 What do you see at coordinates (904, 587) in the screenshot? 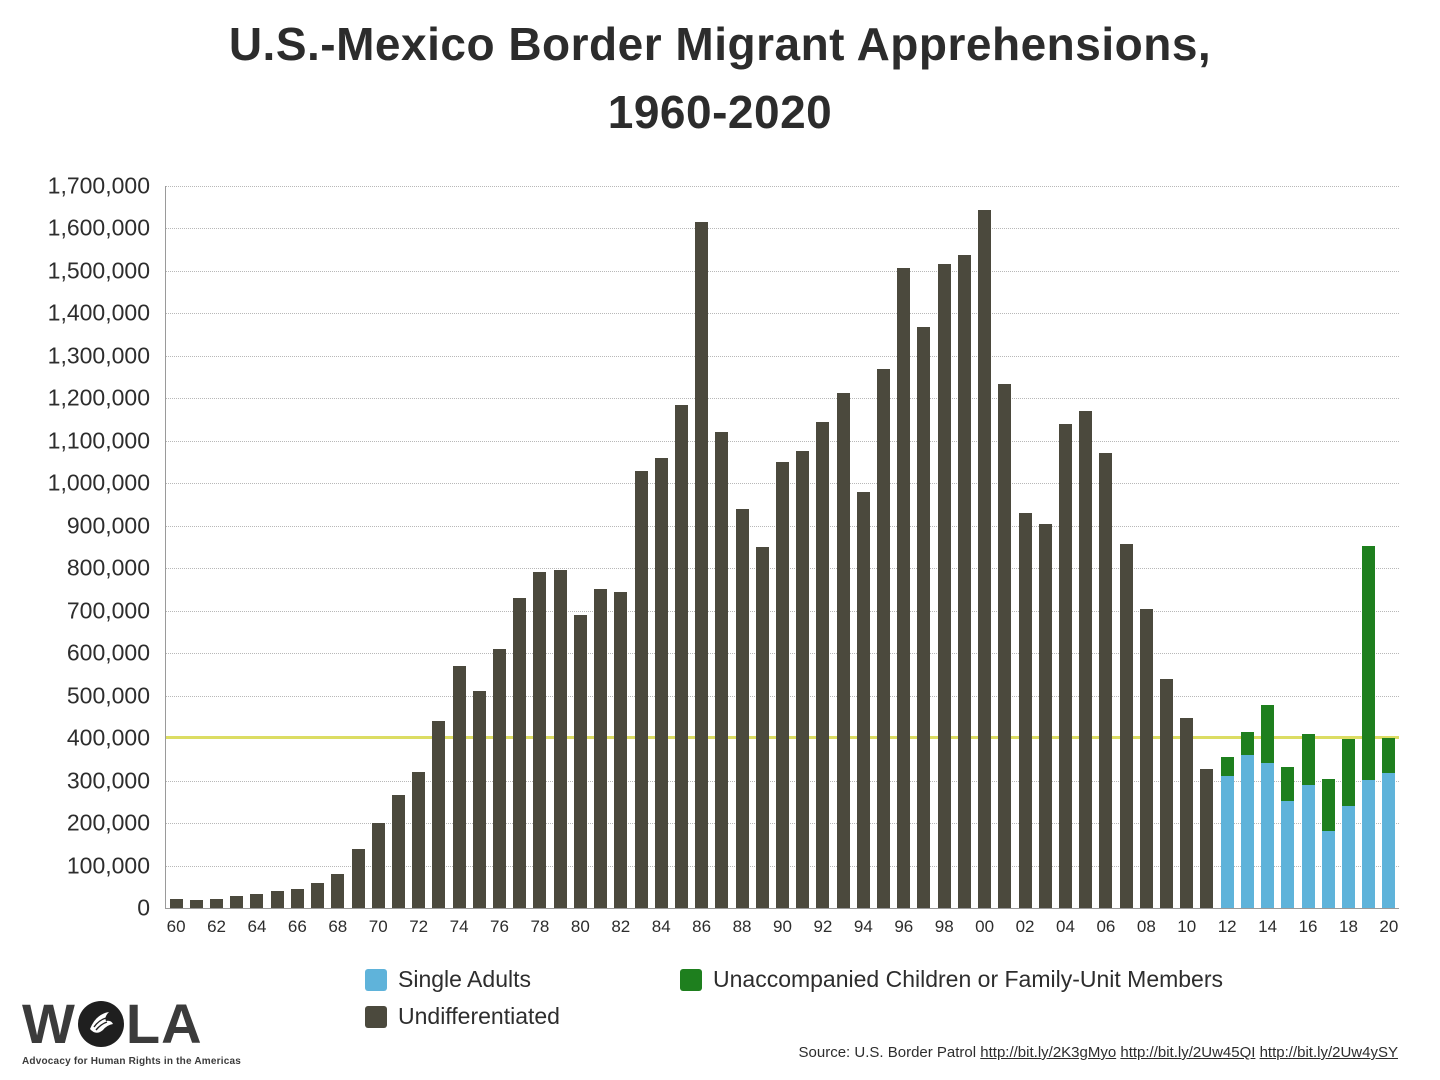
I see `undifferentiated-segment-1996` at bounding box center [904, 587].